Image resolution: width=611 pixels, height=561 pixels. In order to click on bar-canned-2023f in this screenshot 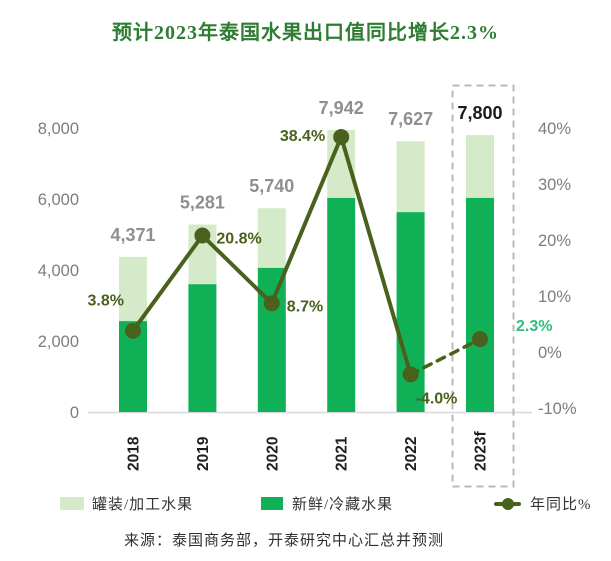, I will do `click(480, 166)`.